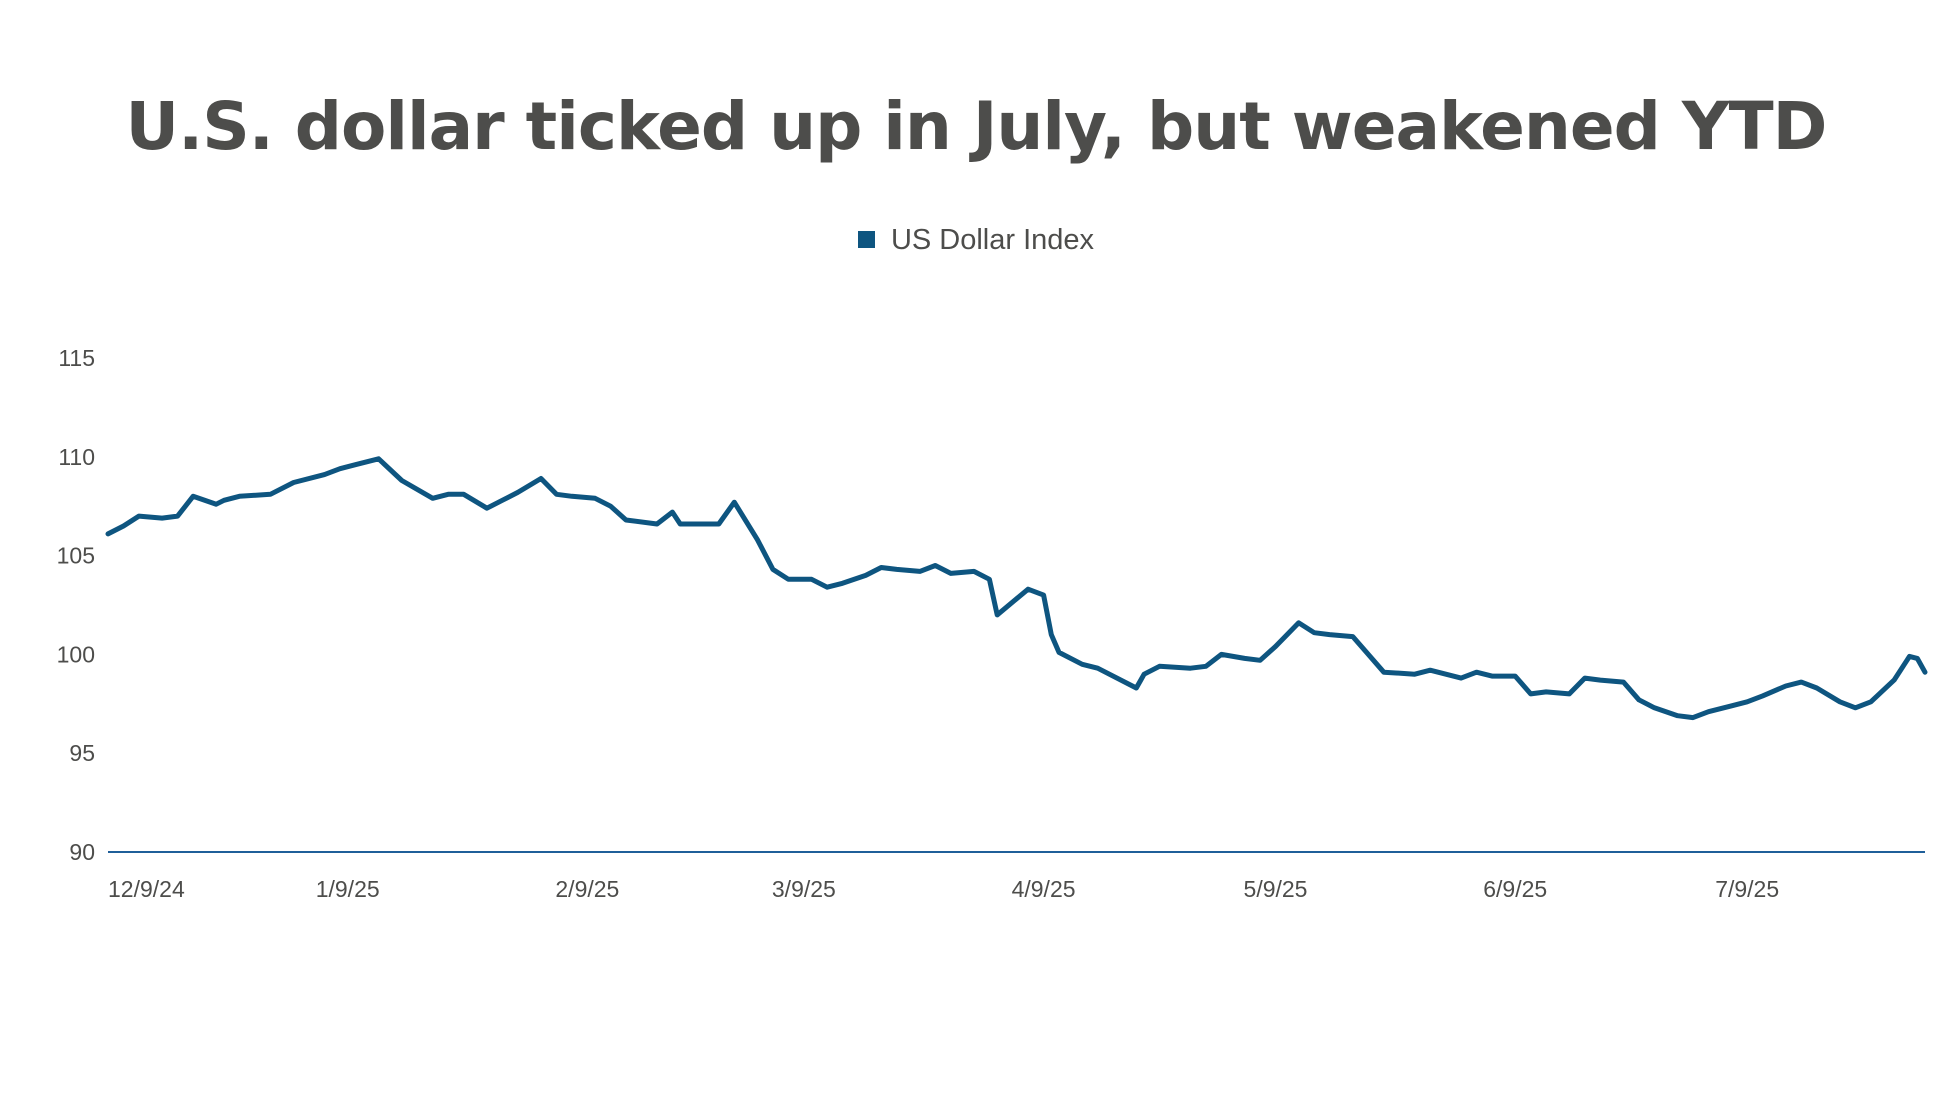  Describe the element at coordinates (587, 889) in the screenshot. I see `x-tick-label: 2/9/25` at that location.